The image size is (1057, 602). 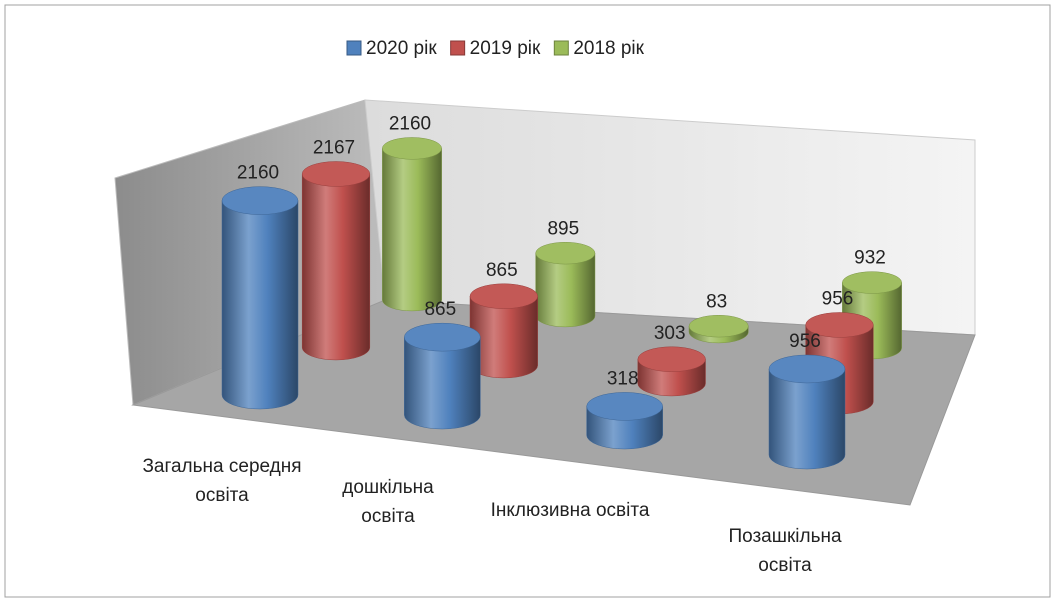 I want to click on value-label: 83, so click(x=716, y=301).